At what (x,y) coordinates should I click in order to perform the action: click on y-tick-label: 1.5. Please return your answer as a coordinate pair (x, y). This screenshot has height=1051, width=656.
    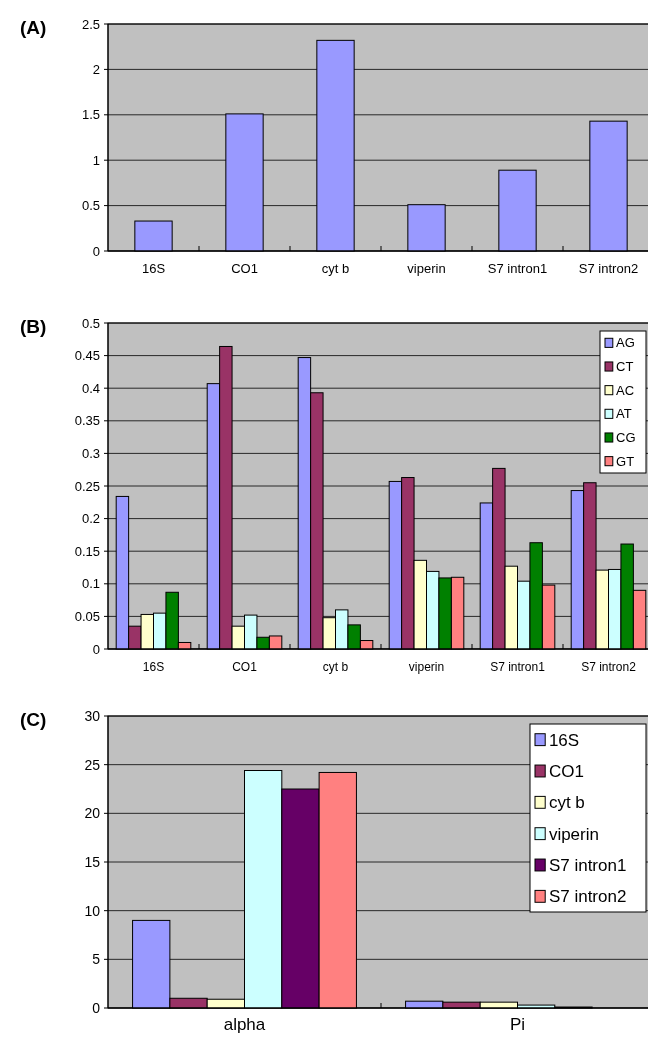
    Looking at the image, I should click on (90, 115).